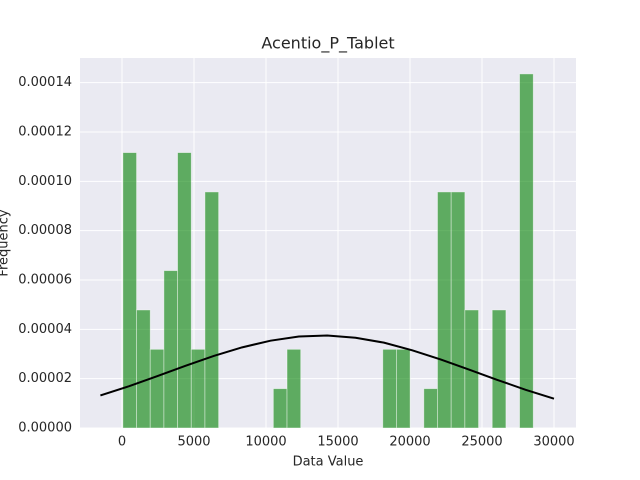 This screenshot has height=480, width=640. What do you see at coordinates (328, 462) in the screenshot?
I see `x-axis-label: Data Value` at bounding box center [328, 462].